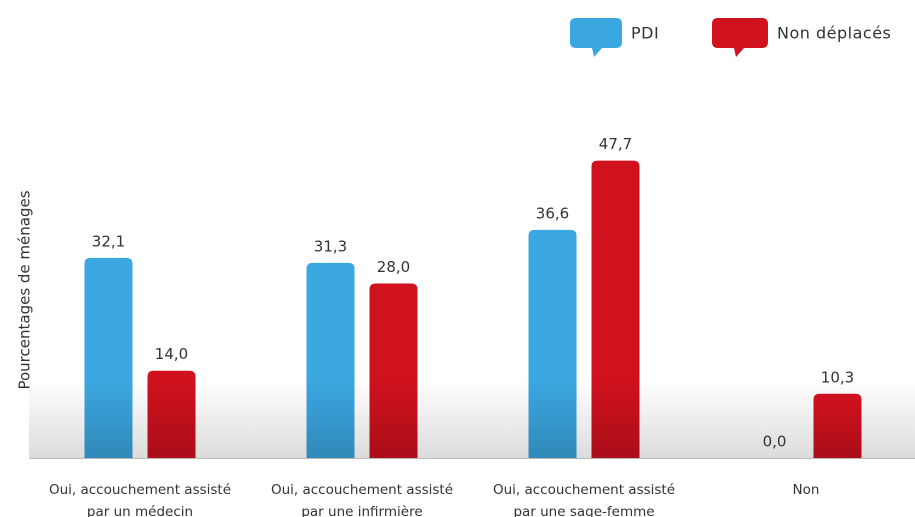  I want to click on data-label: 47,7, so click(615, 144).